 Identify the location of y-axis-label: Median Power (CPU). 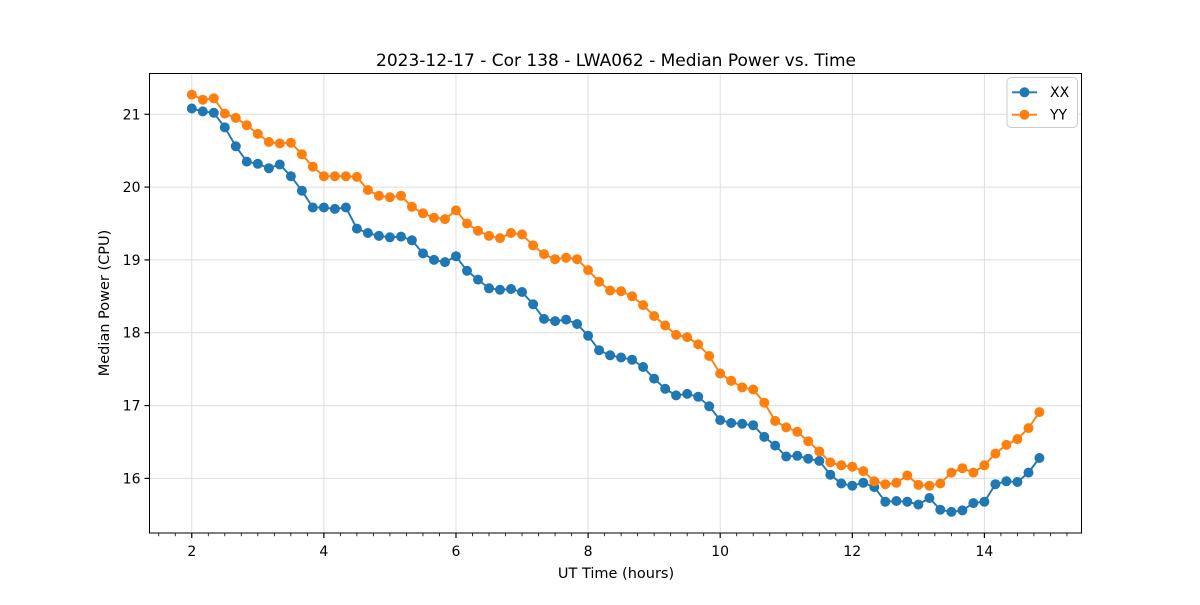
(105, 303).